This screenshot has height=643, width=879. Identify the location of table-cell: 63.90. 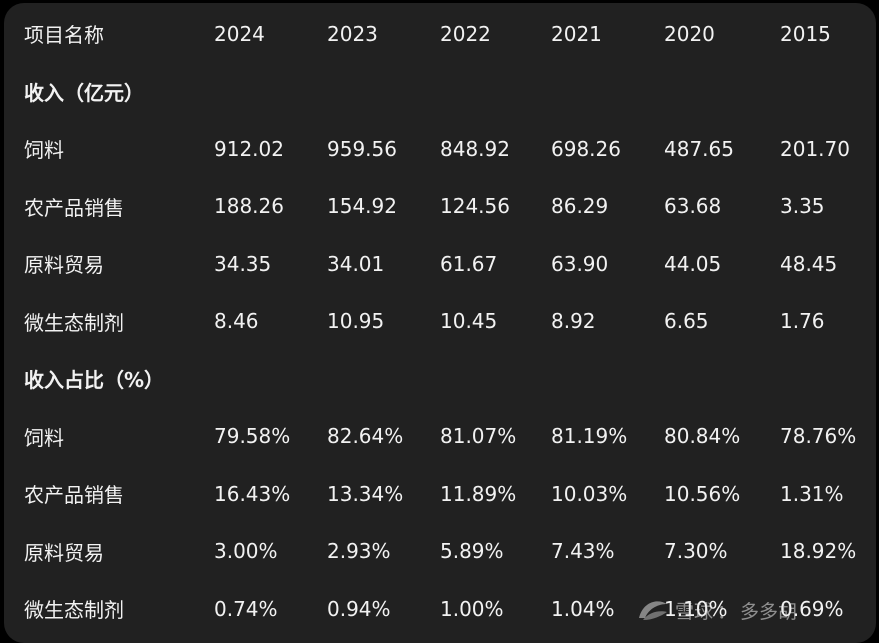
(580, 263).